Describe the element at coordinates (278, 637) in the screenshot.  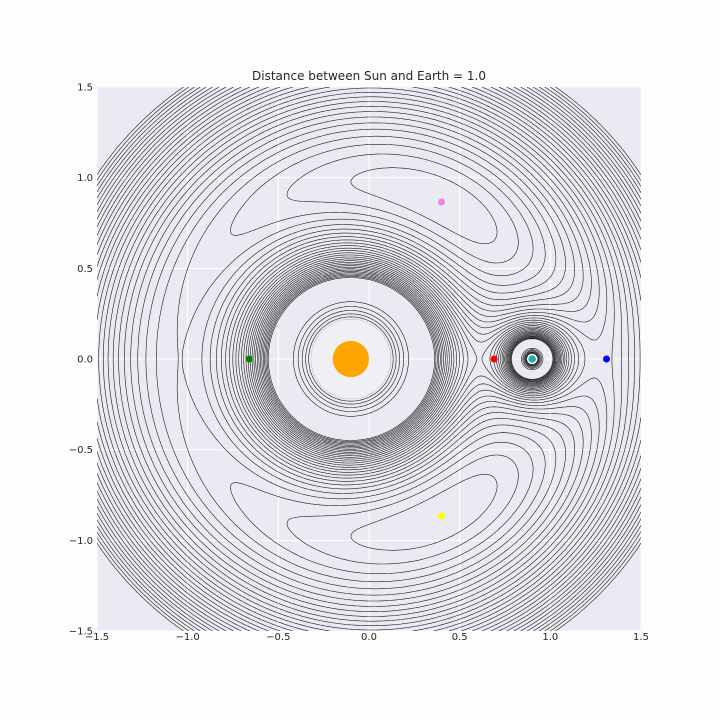
I see `x-tick-label: −0.5` at that location.